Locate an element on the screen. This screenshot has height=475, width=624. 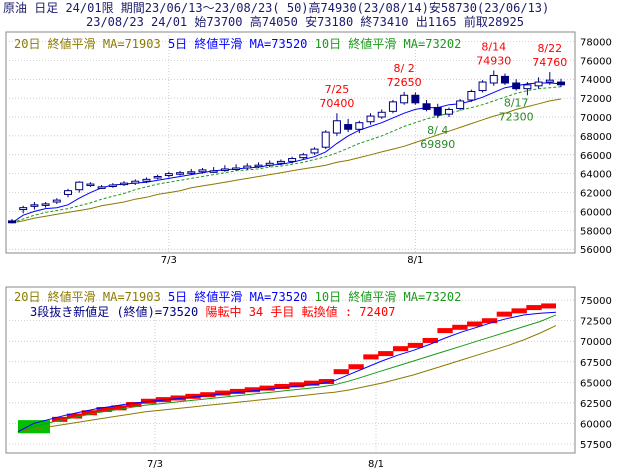
annotation-date: 8/ 4 is located at coordinates (437, 130).